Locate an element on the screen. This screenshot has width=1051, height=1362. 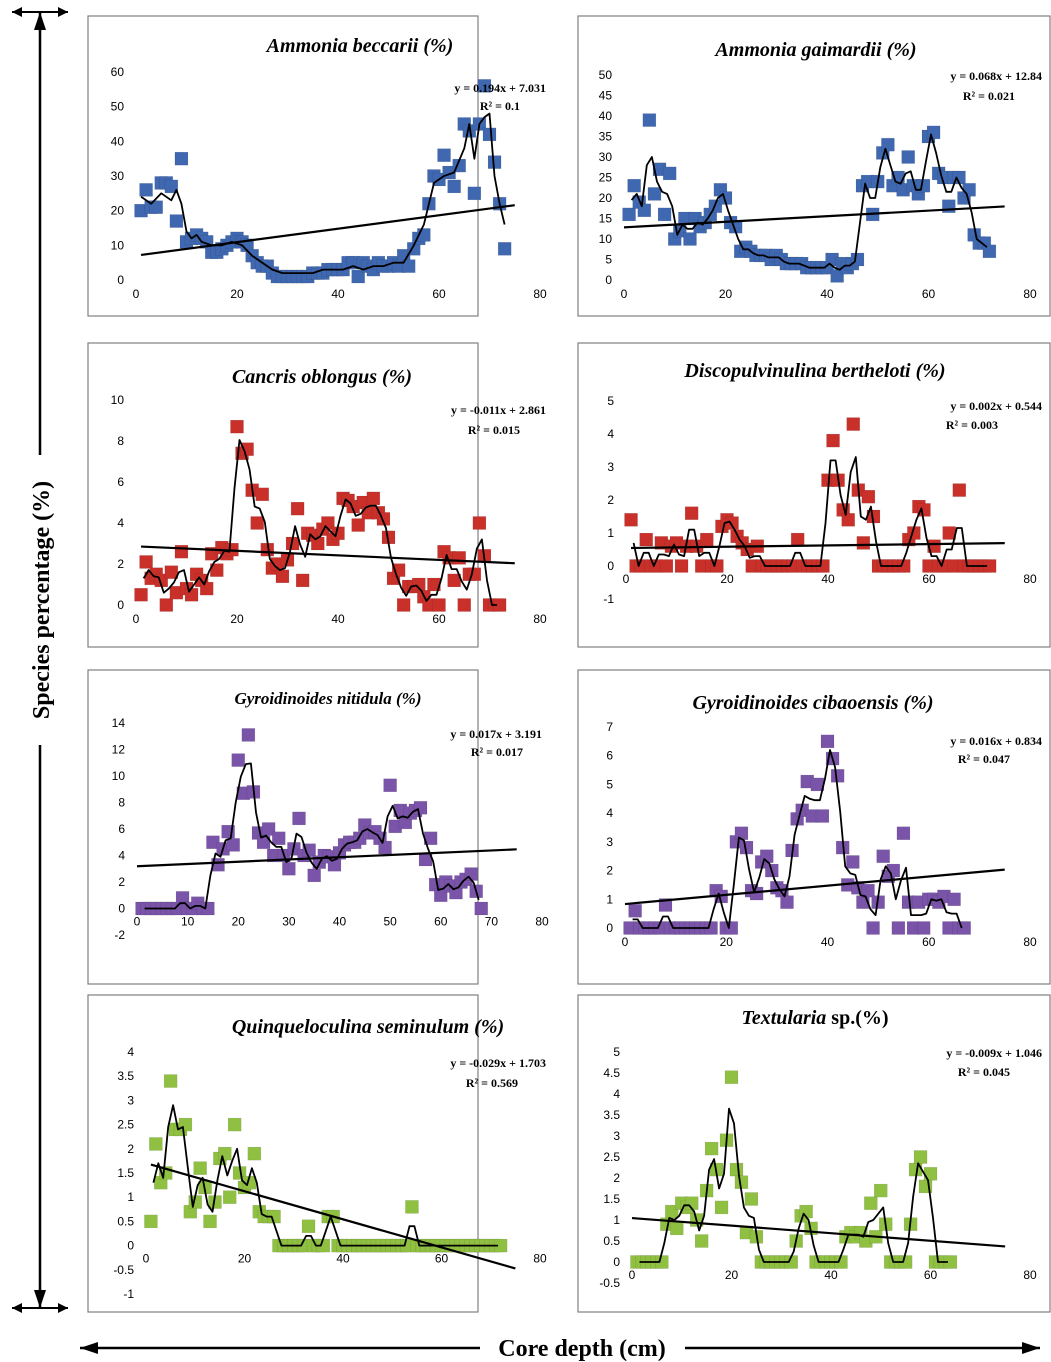
x-tick-label: 10 is located at coordinates (188, 922).